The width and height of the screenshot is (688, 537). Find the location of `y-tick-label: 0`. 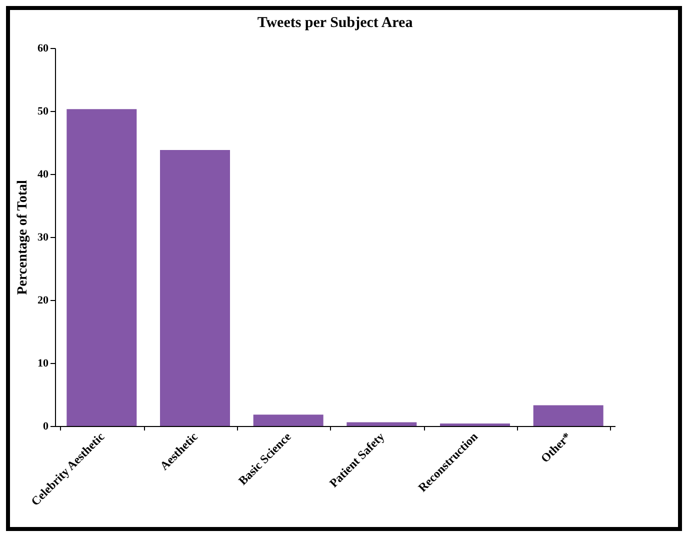

y-tick-label: 0 is located at coordinates (46, 426).